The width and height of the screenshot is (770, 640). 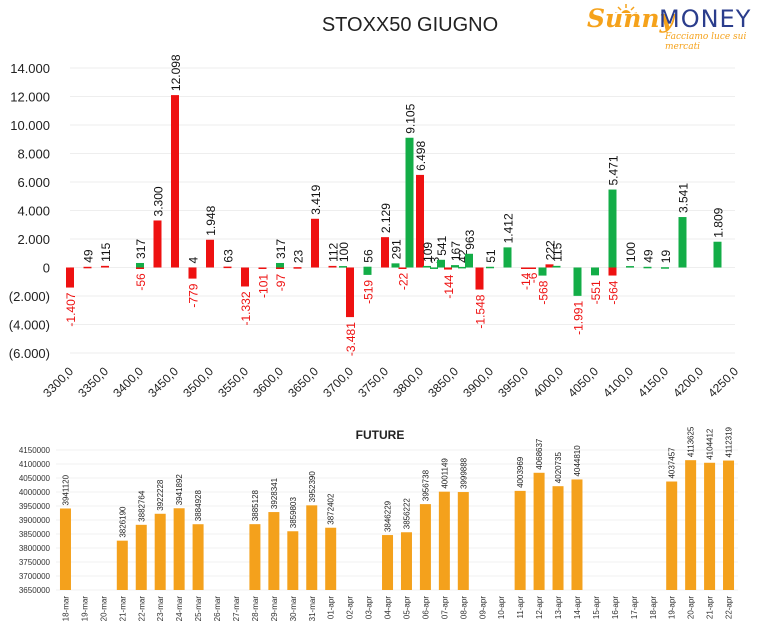 What do you see at coordinates (299, 256) in the screenshot?
I see `data-label: 23` at bounding box center [299, 256].